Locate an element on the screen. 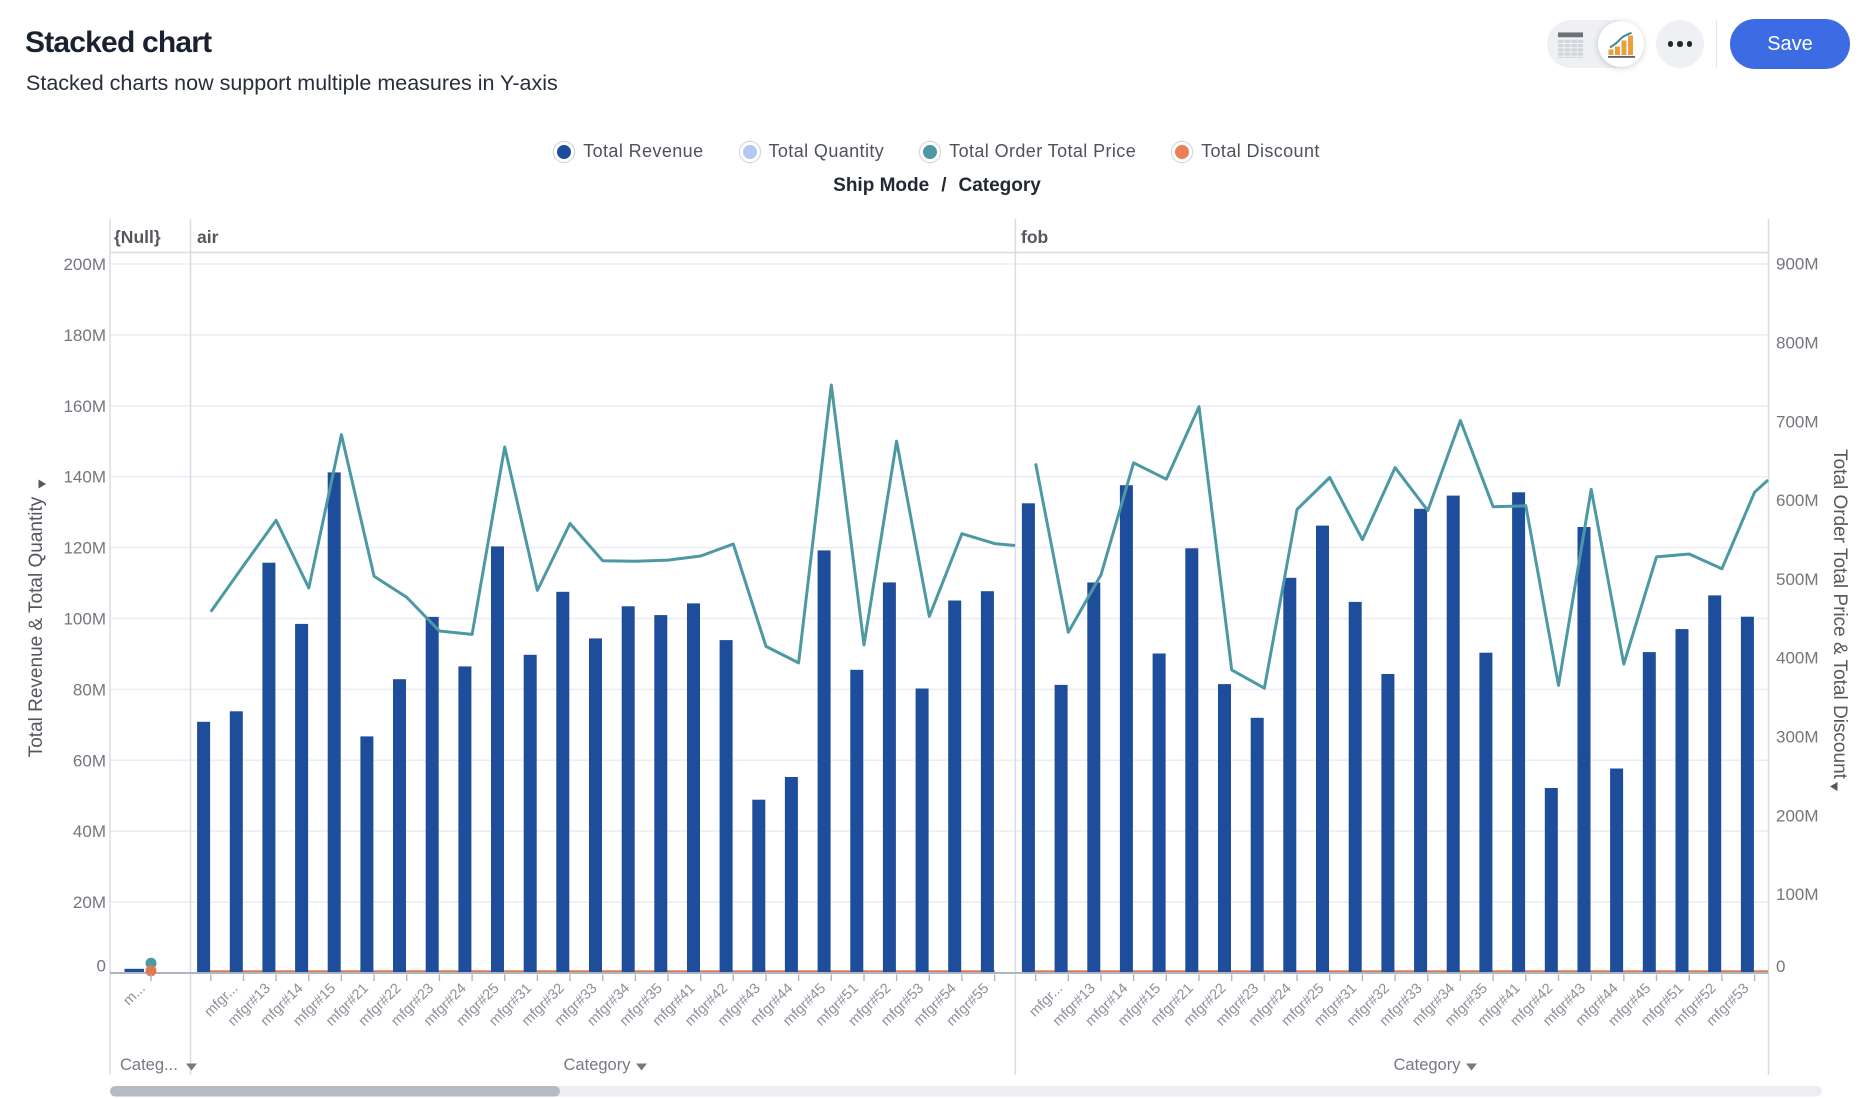 Image resolution: width=1874 pixels, height=1098 pixels. svg-text: {Null} is located at coordinates (137, 237).